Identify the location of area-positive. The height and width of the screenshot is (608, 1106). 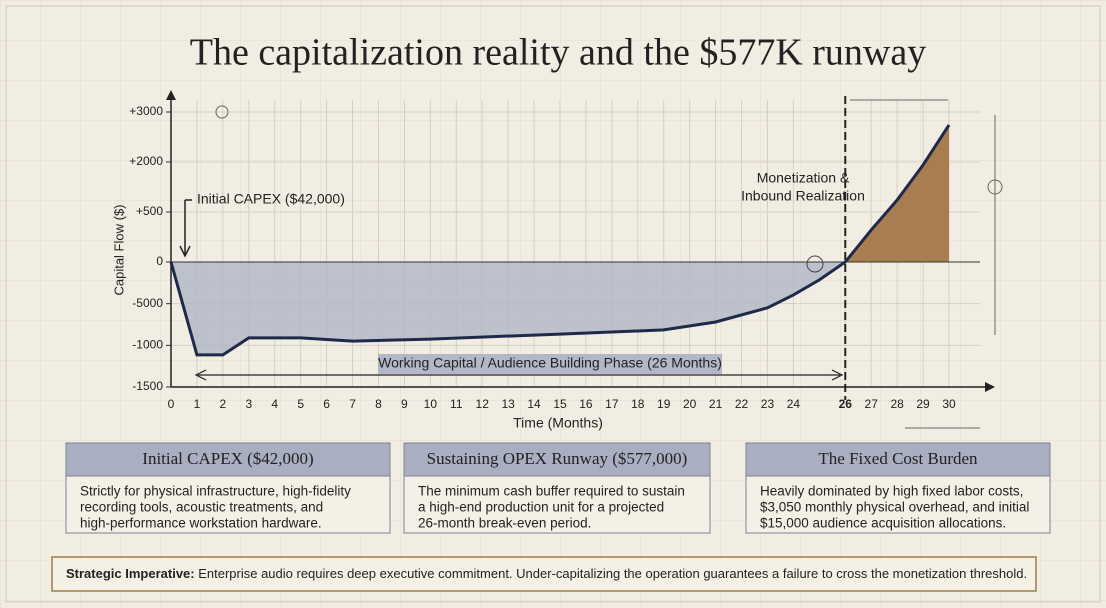
(897, 193).